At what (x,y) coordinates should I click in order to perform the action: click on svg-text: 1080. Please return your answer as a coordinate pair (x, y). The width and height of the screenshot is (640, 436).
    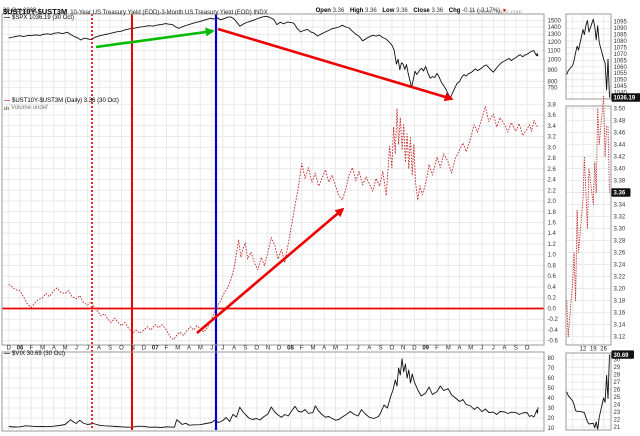
    Looking at the image, I should click on (621, 42).